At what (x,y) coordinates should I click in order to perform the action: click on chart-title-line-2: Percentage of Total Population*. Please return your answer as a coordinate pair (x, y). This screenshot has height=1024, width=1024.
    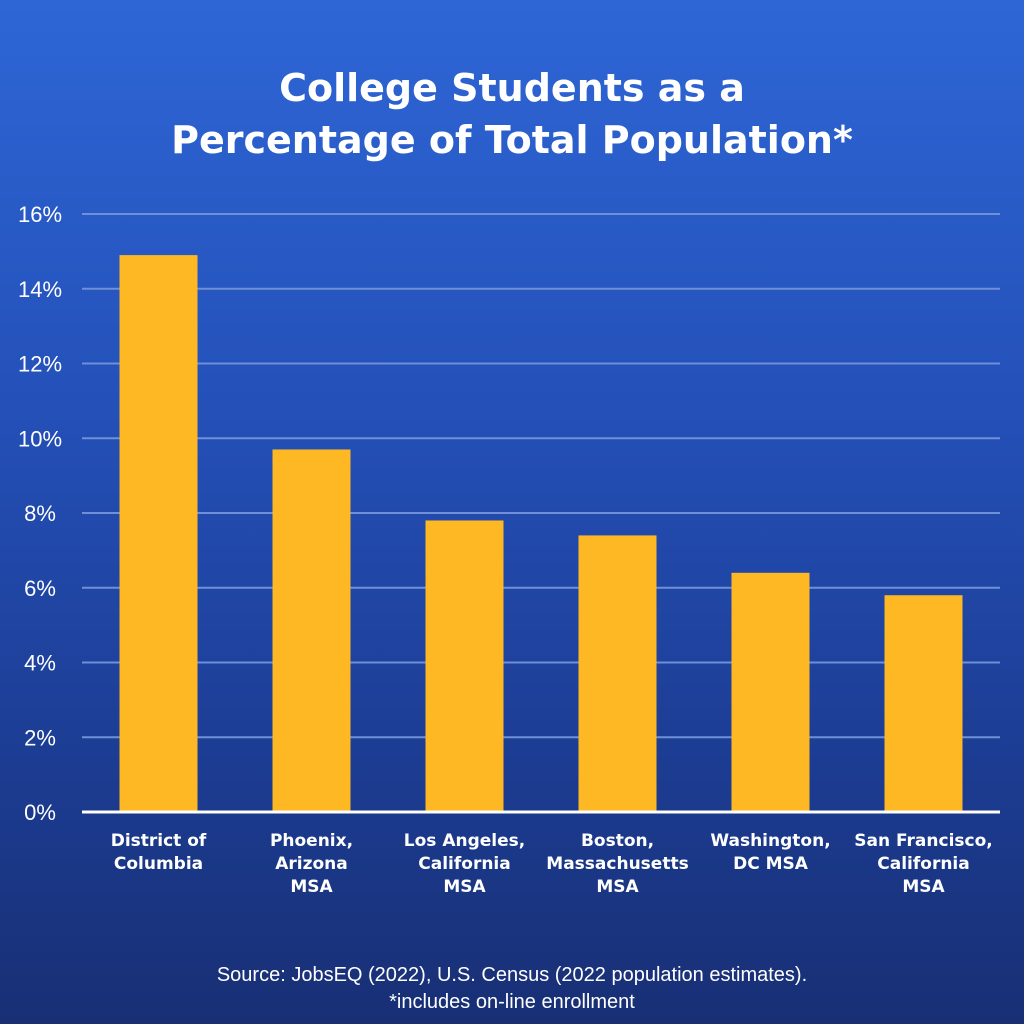
    Looking at the image, I should click on (512, 140).